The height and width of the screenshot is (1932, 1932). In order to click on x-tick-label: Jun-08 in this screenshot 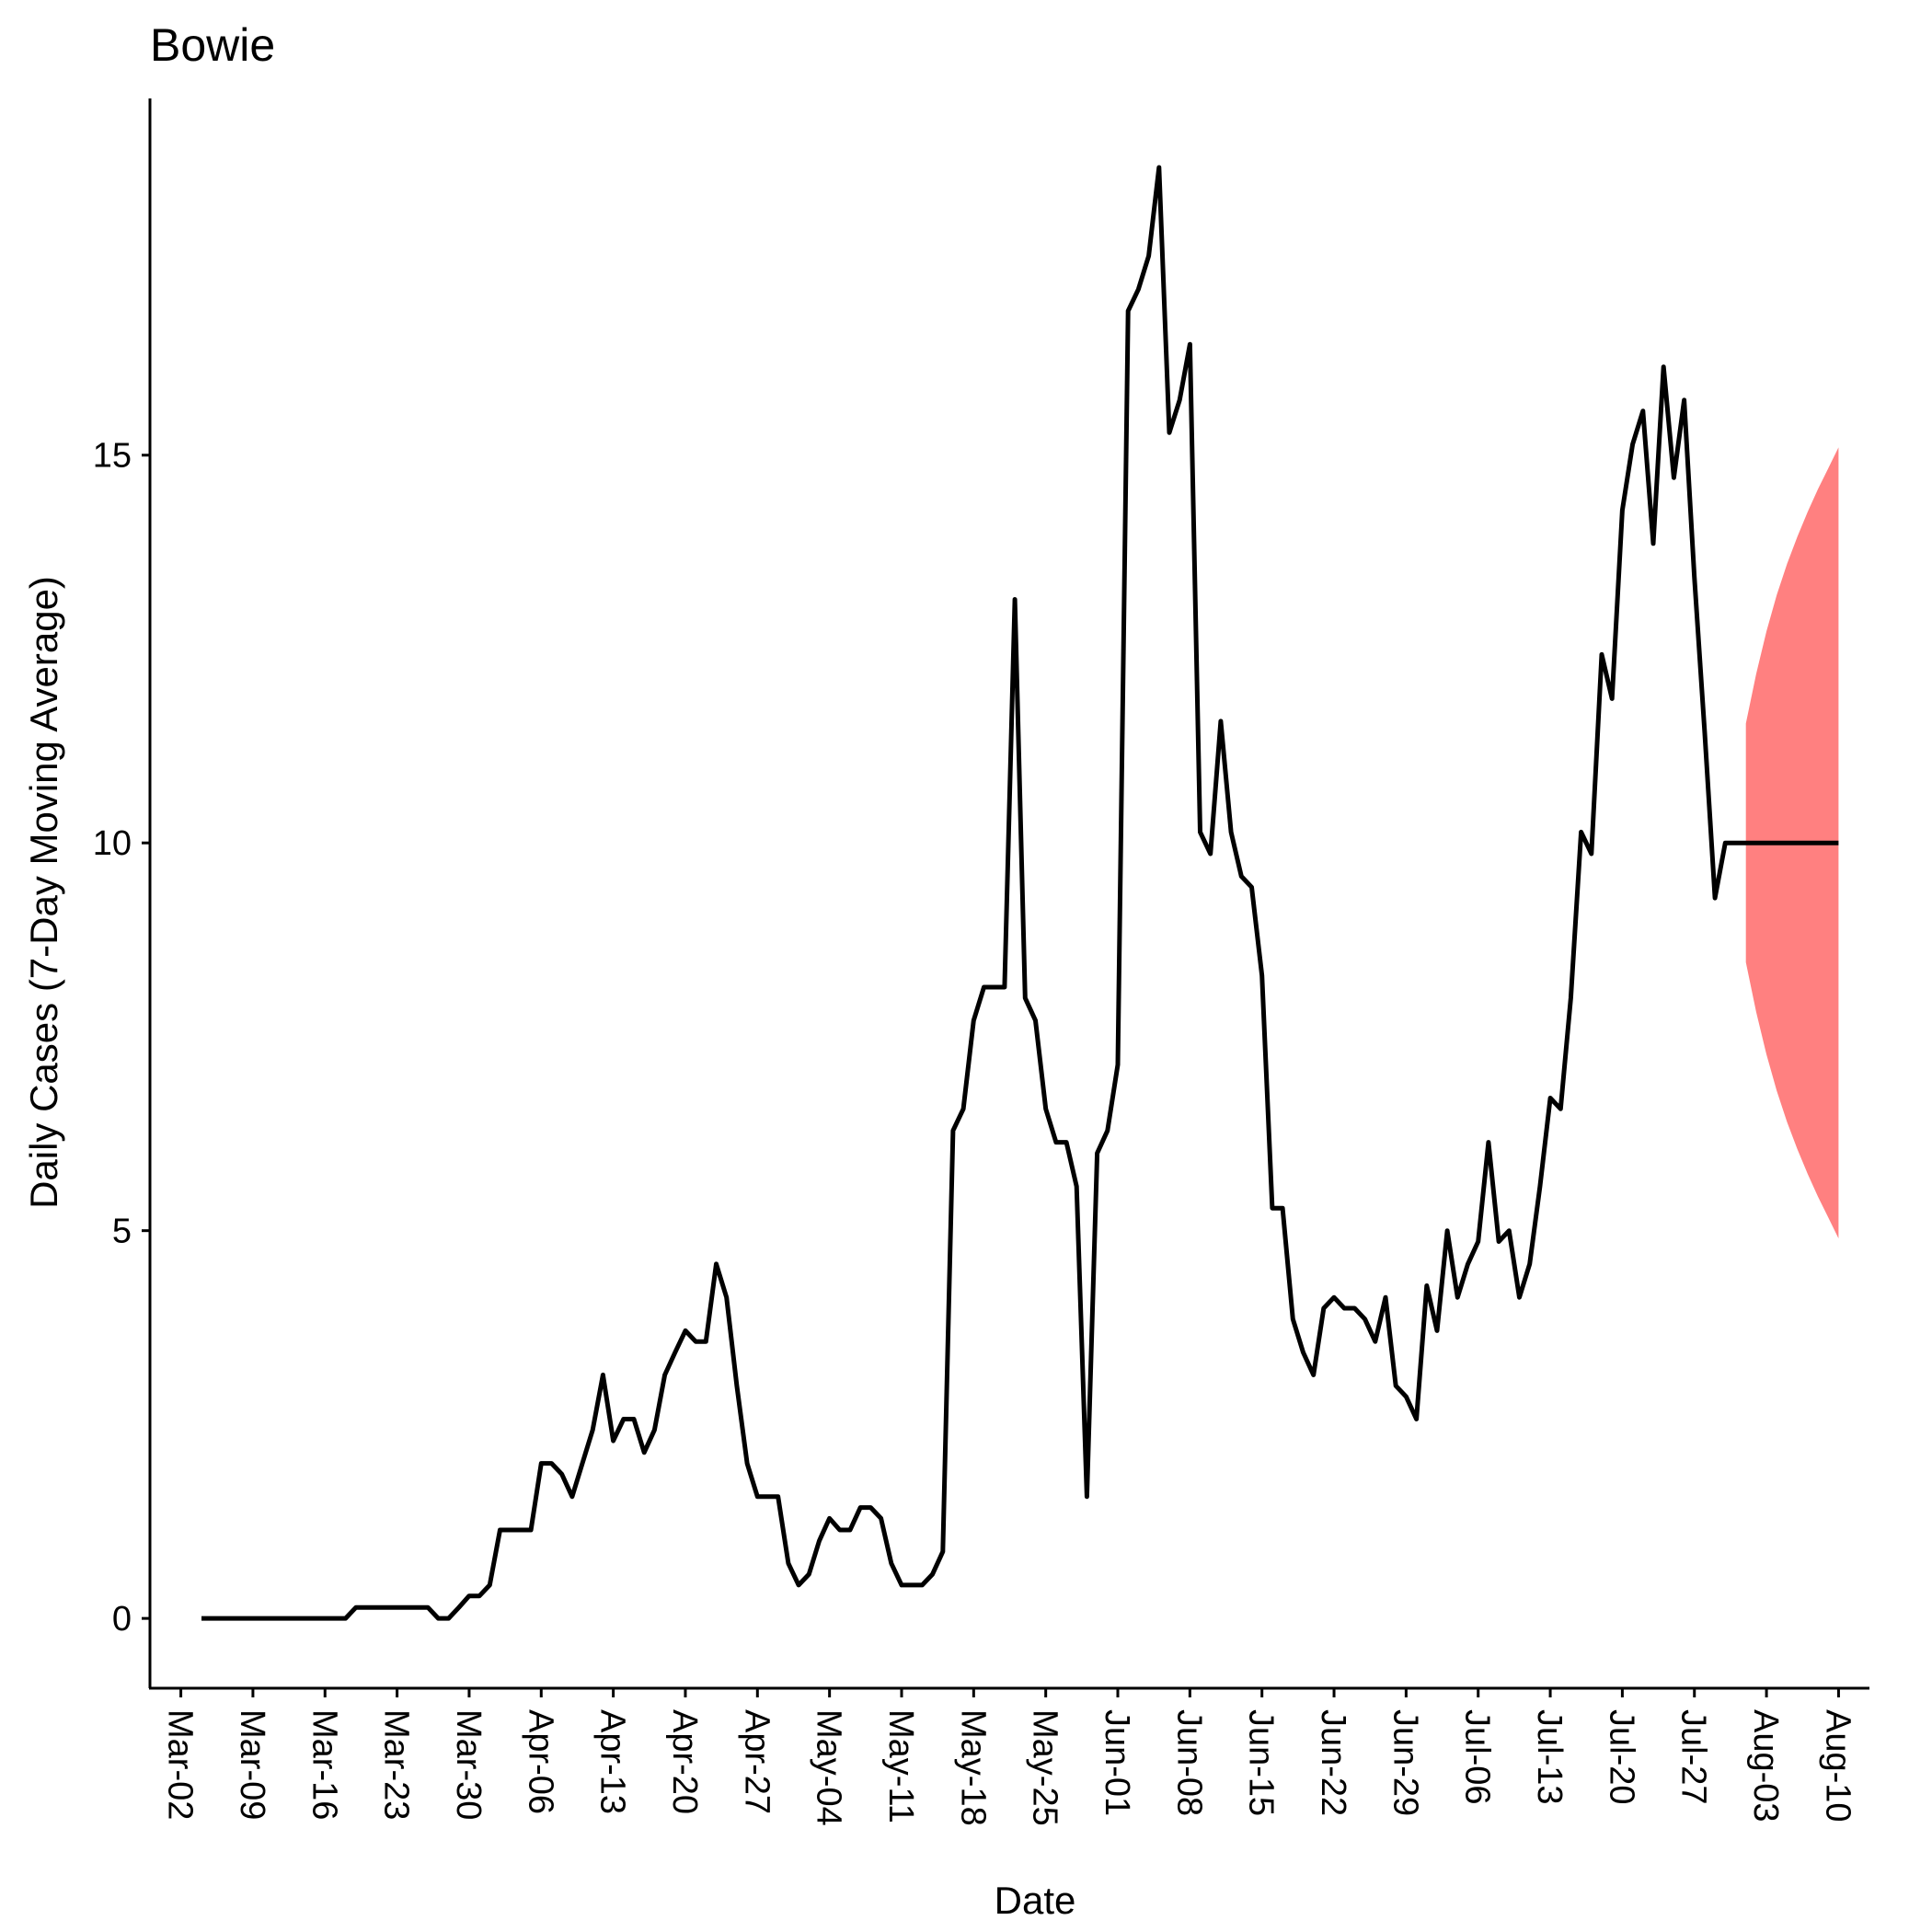, I will do `click(1188, 1762)`.